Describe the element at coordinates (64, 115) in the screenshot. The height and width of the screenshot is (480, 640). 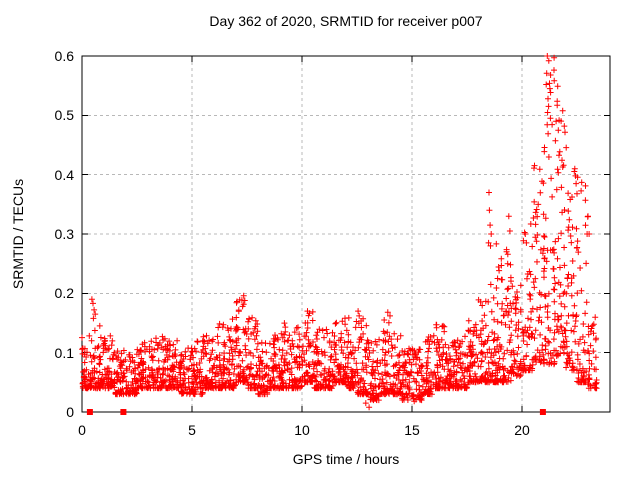
I see `y-tick-label-5: 0.5` at that location.